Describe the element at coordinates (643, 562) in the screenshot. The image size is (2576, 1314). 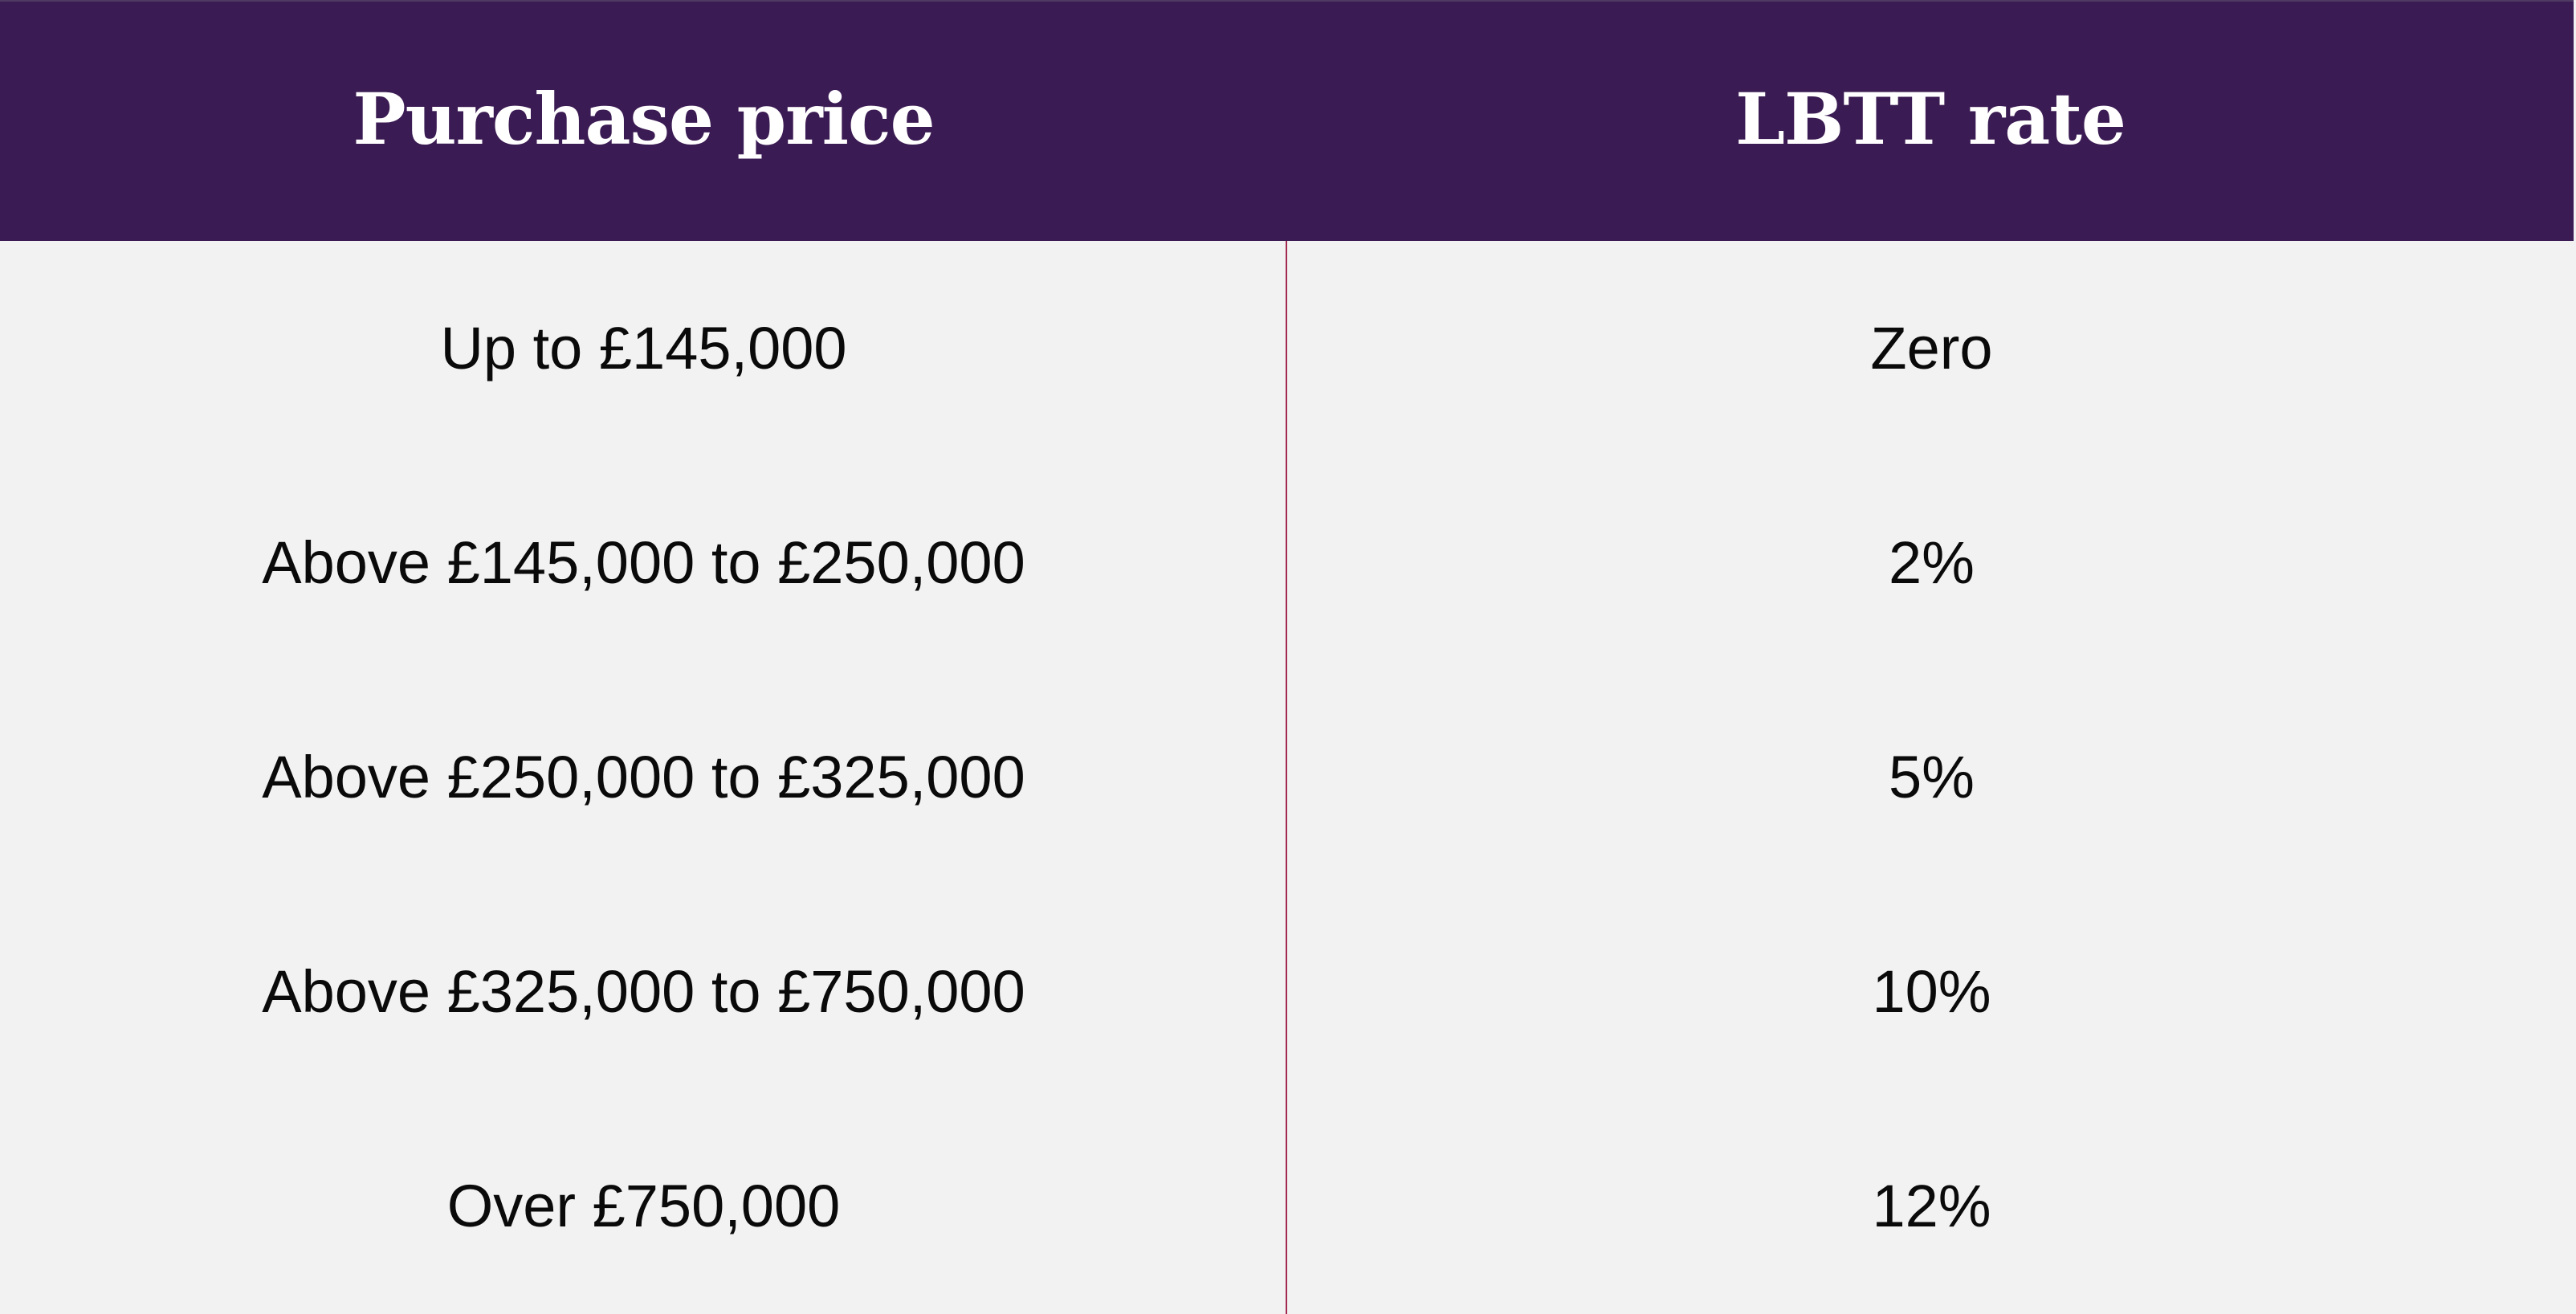
I see `price-band-cell: Above £145,000 to £250,000` at that location.